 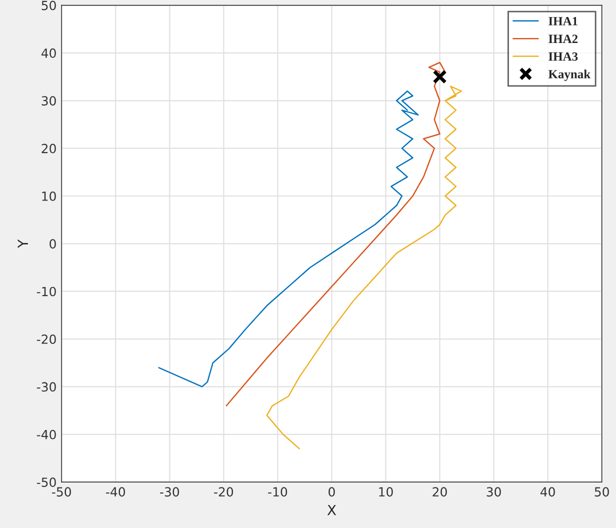 I want to click on x-tick-label: 10, so click(x=386, y=492).